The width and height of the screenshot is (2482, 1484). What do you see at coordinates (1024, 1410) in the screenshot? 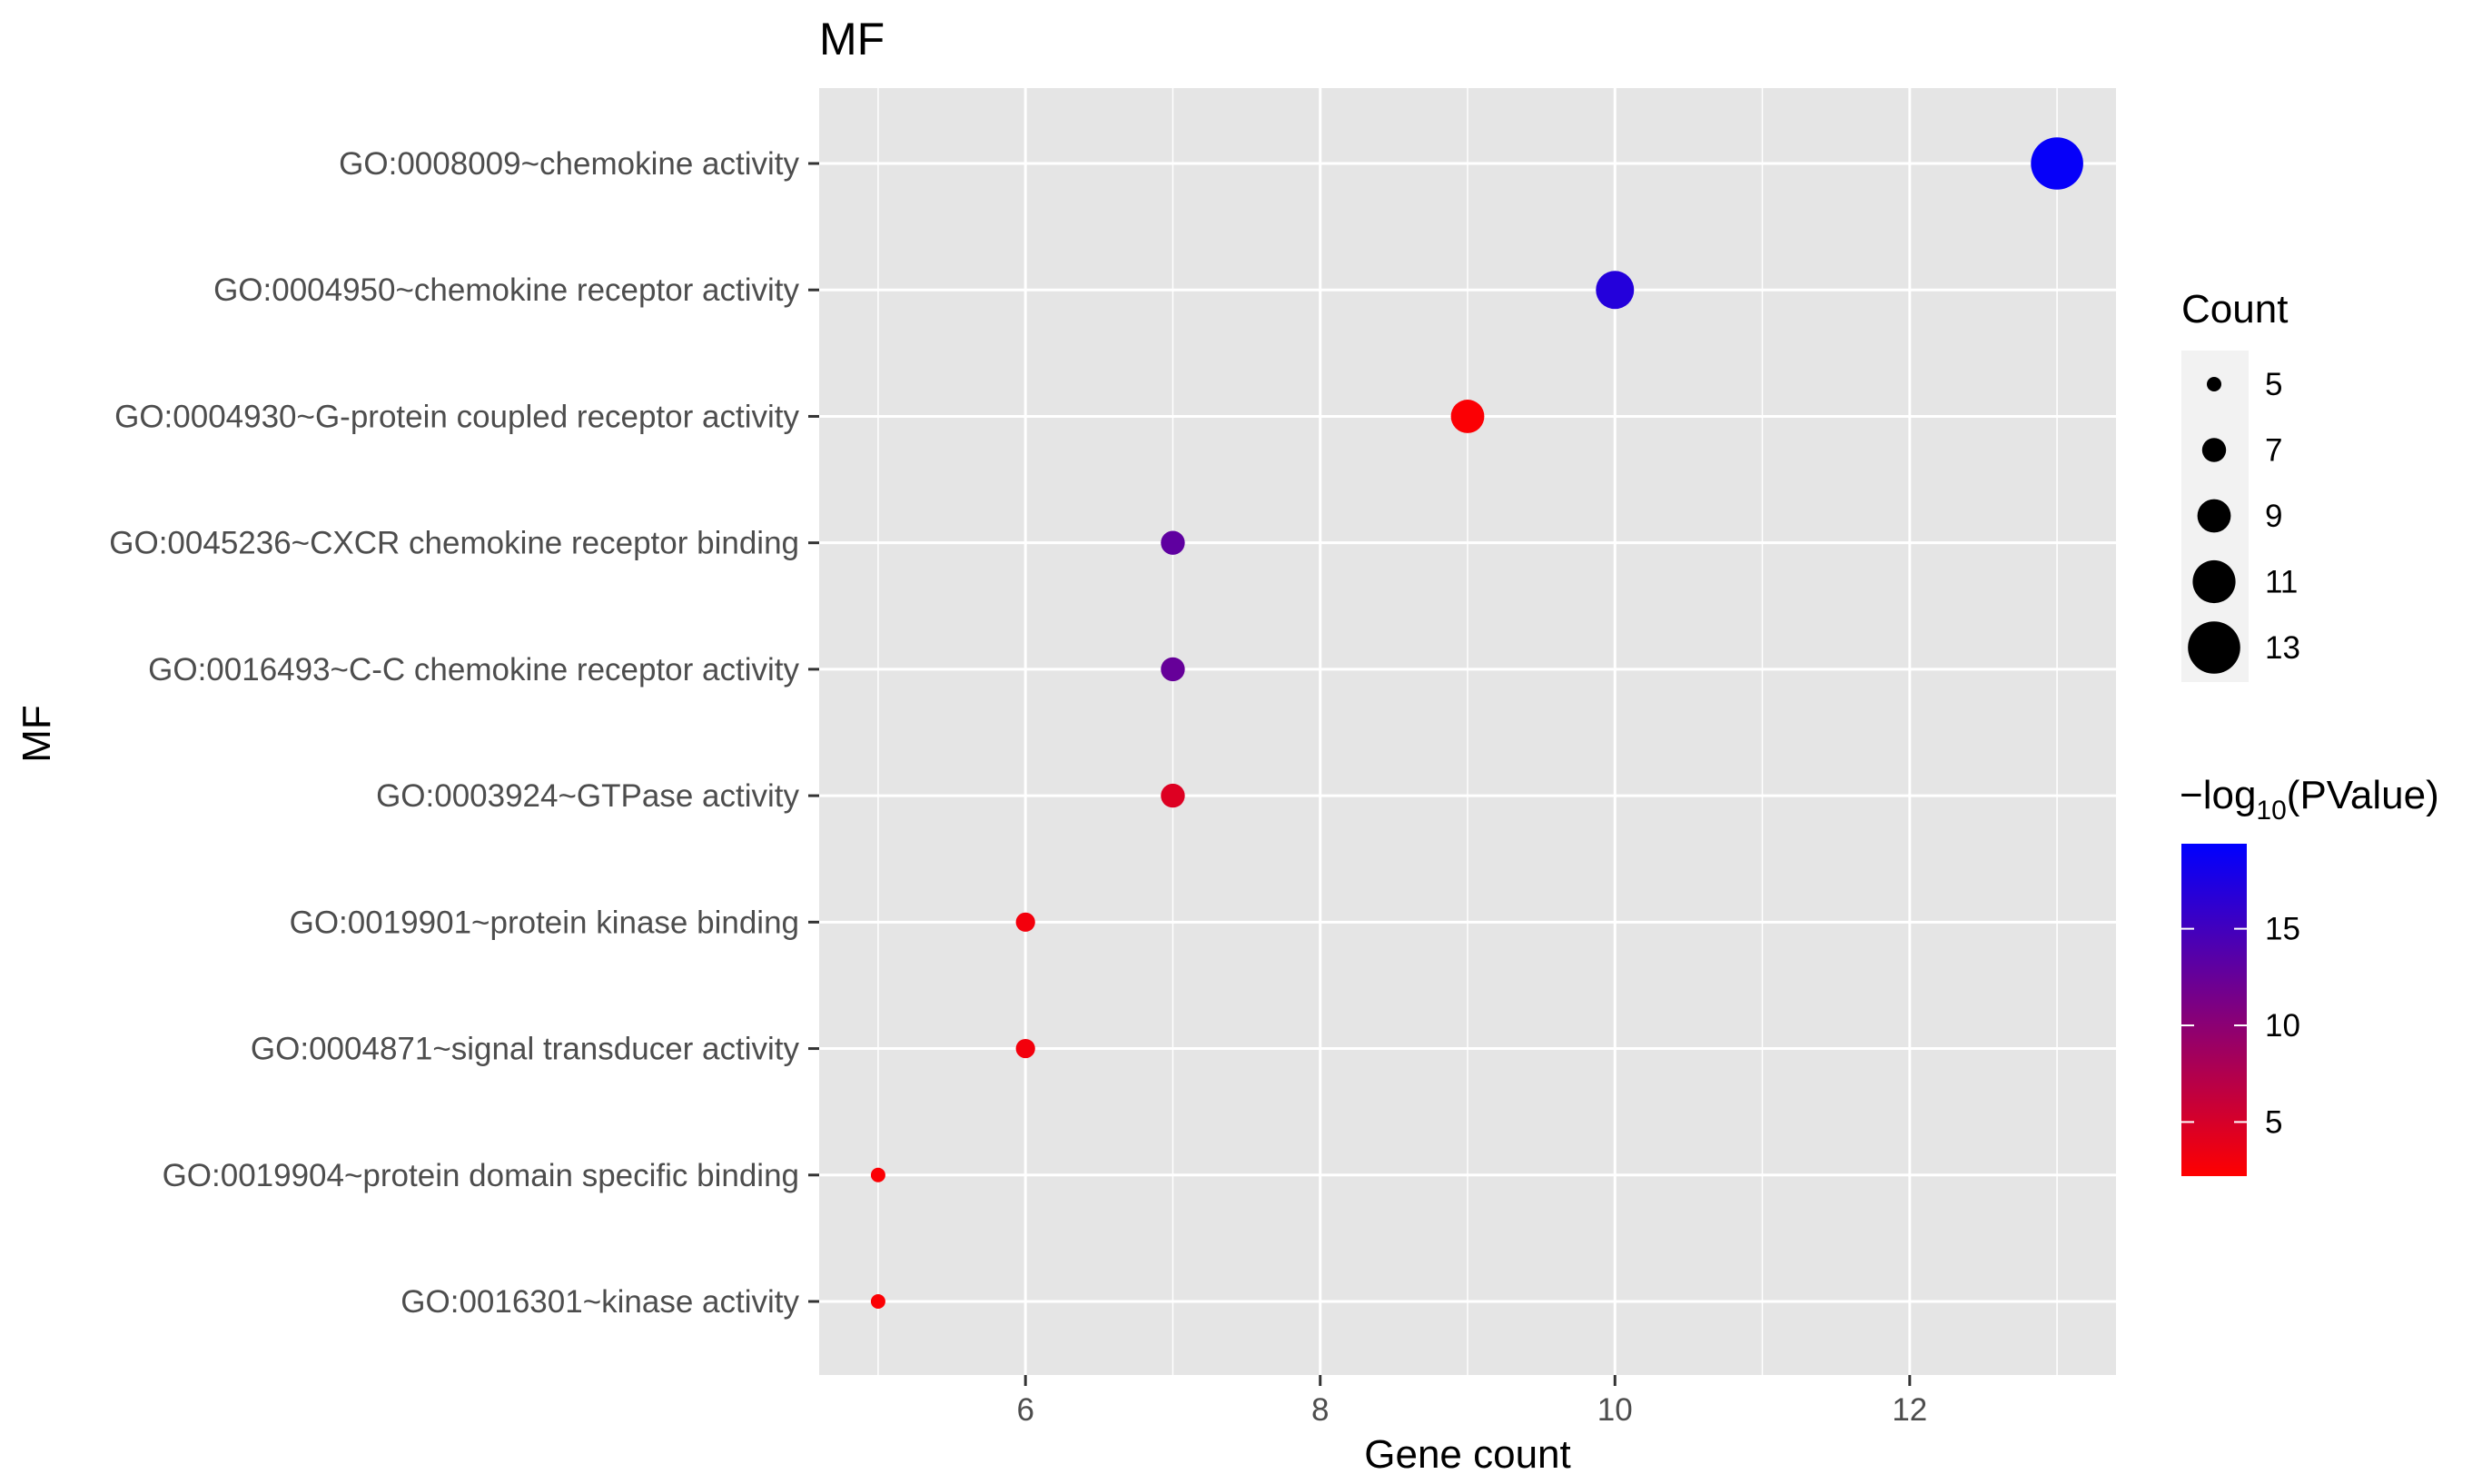
I see `x-tick-label: 6` at bounding box center [1024, 1410].